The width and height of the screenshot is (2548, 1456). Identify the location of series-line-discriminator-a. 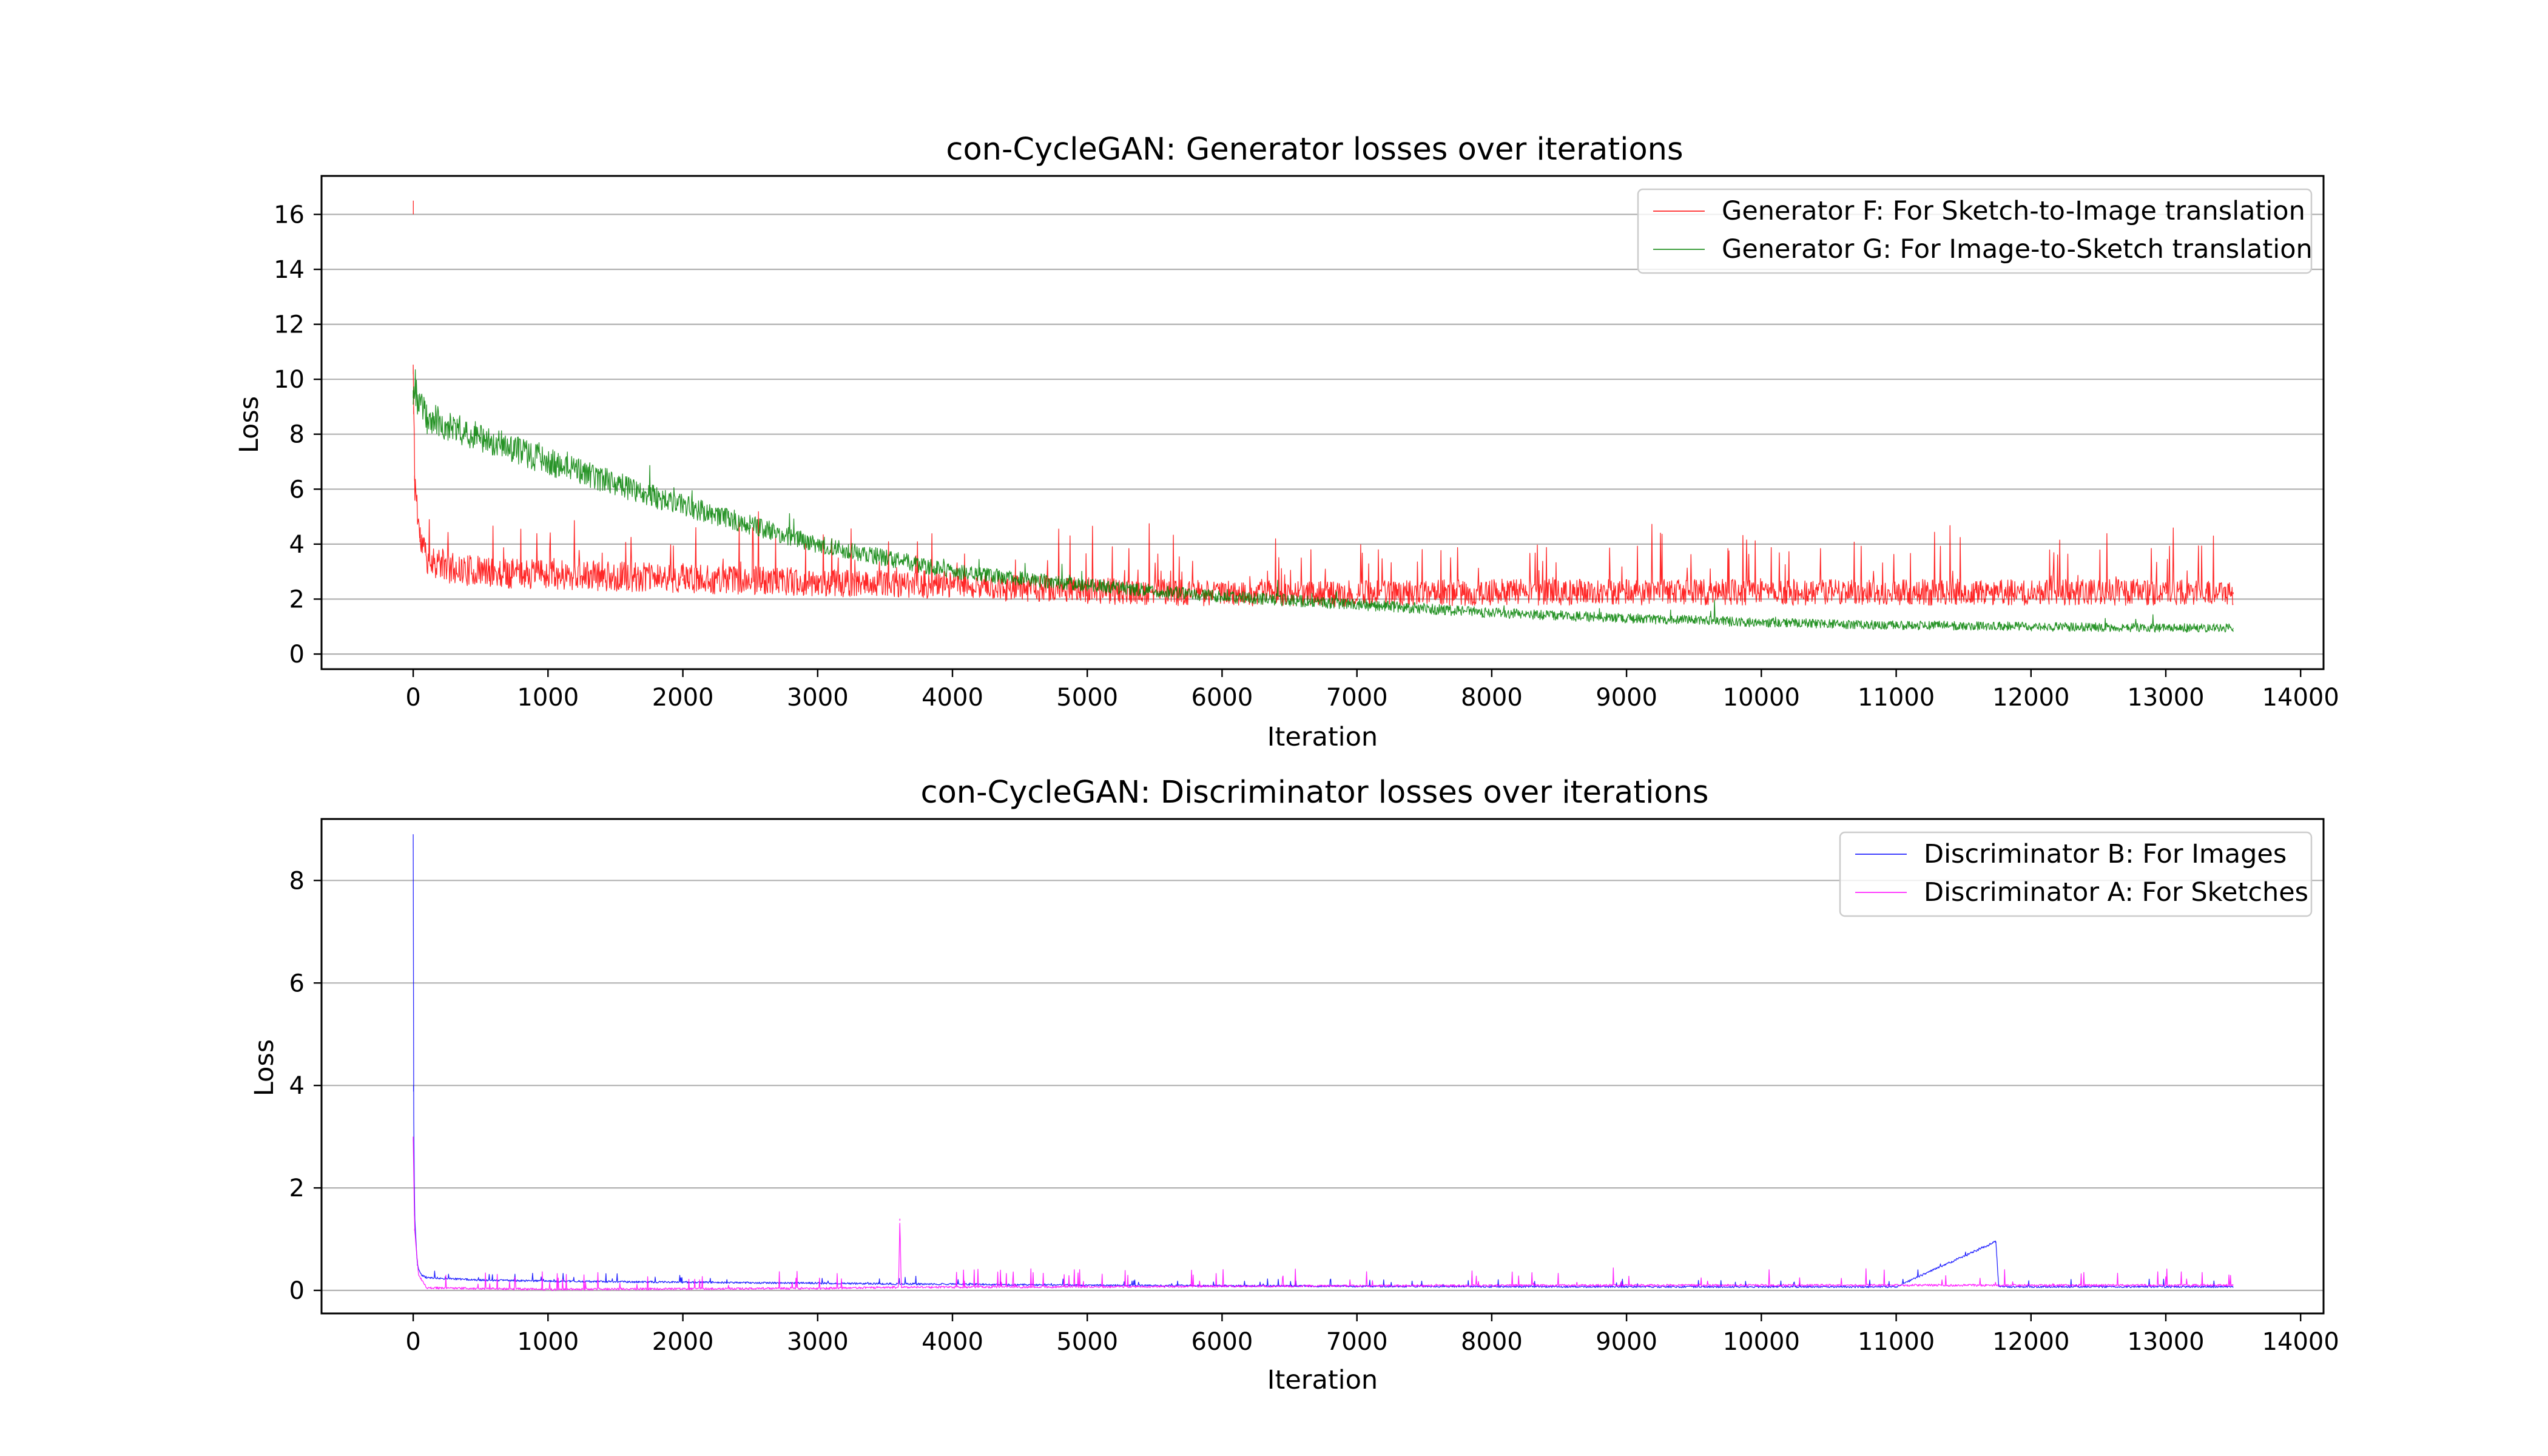
(1323, 1213).